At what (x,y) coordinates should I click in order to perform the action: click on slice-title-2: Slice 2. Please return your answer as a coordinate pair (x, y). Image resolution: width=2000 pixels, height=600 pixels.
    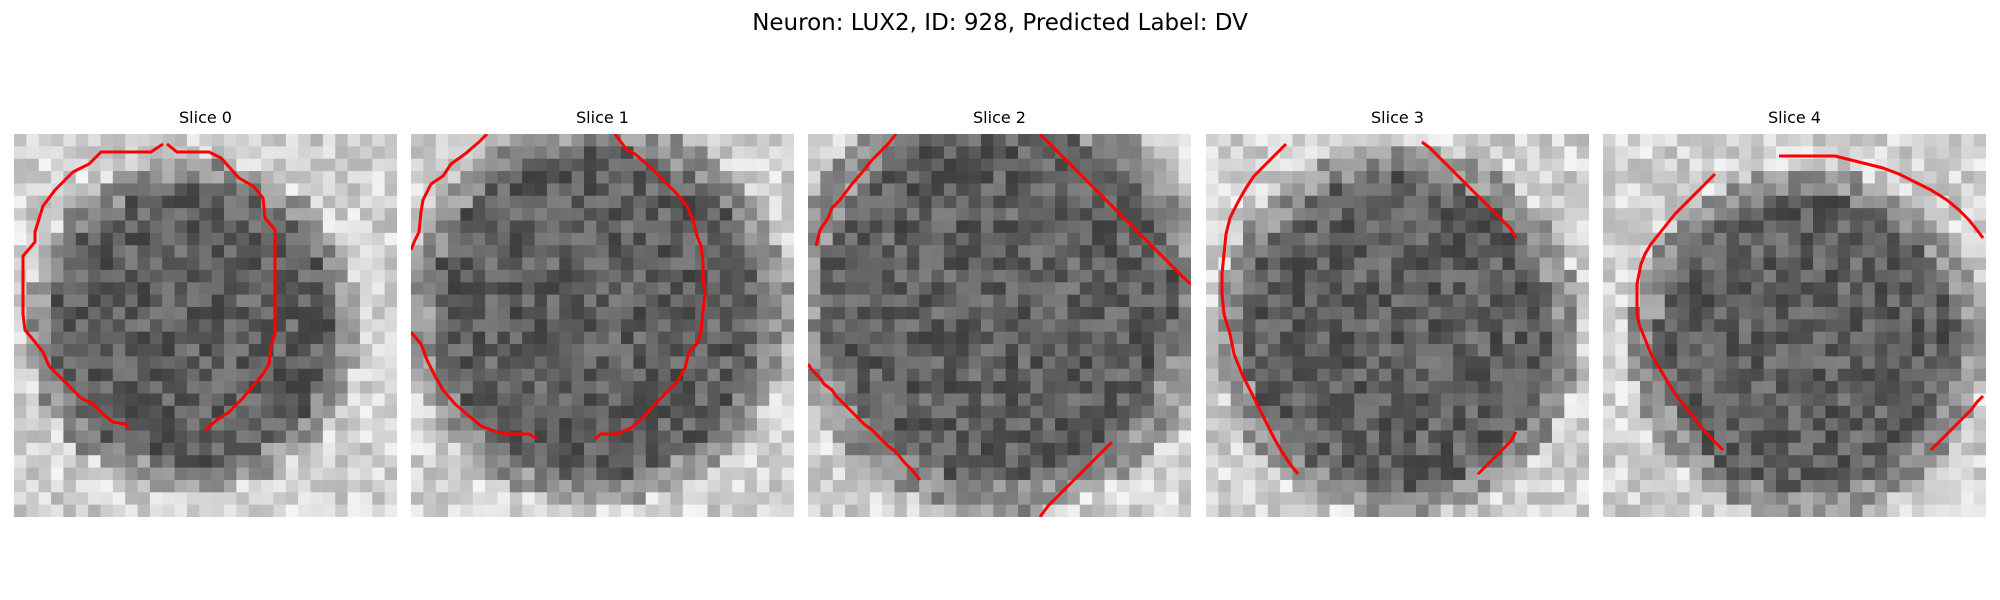
    Looking at the image, I should click on (999, 117).